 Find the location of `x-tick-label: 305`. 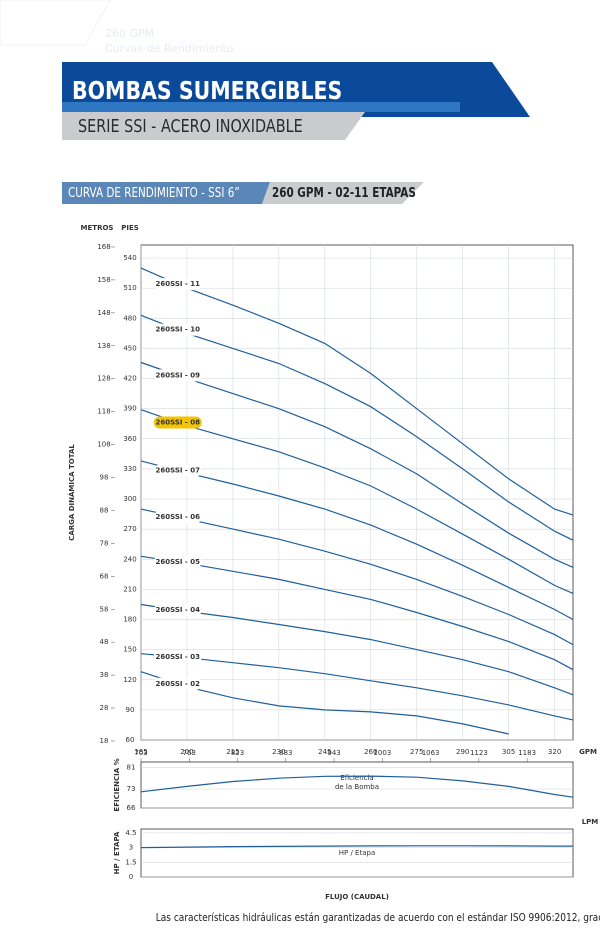

x-tick-label: 305 is located at coordinates (508, 752).